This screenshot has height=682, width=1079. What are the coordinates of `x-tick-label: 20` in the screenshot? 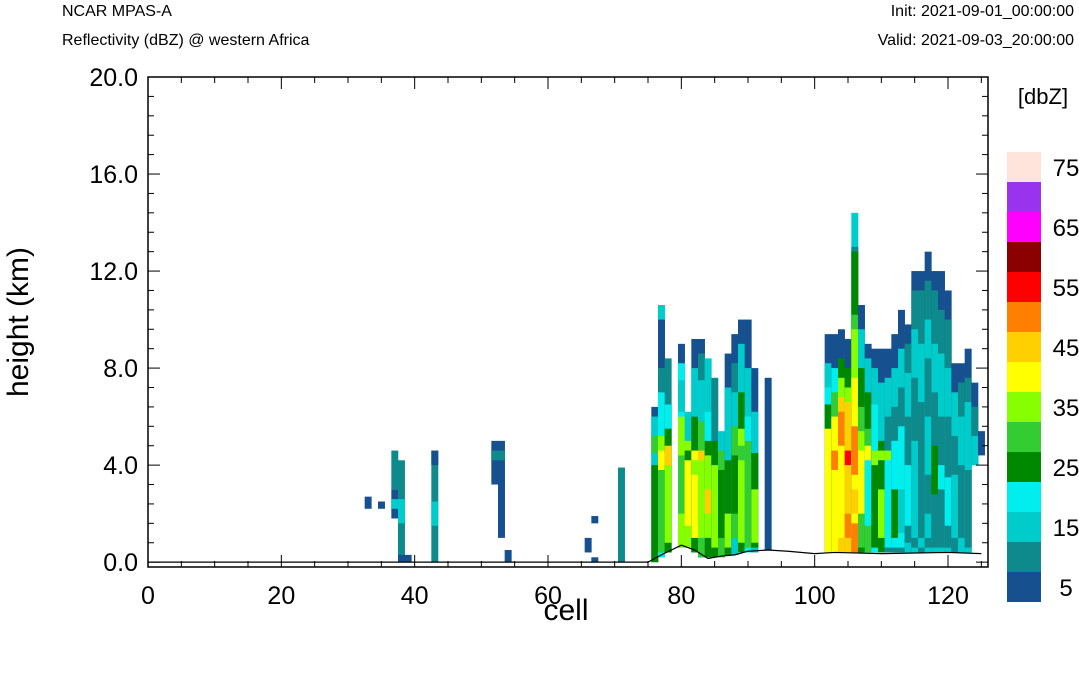 It's located at (281, 596).